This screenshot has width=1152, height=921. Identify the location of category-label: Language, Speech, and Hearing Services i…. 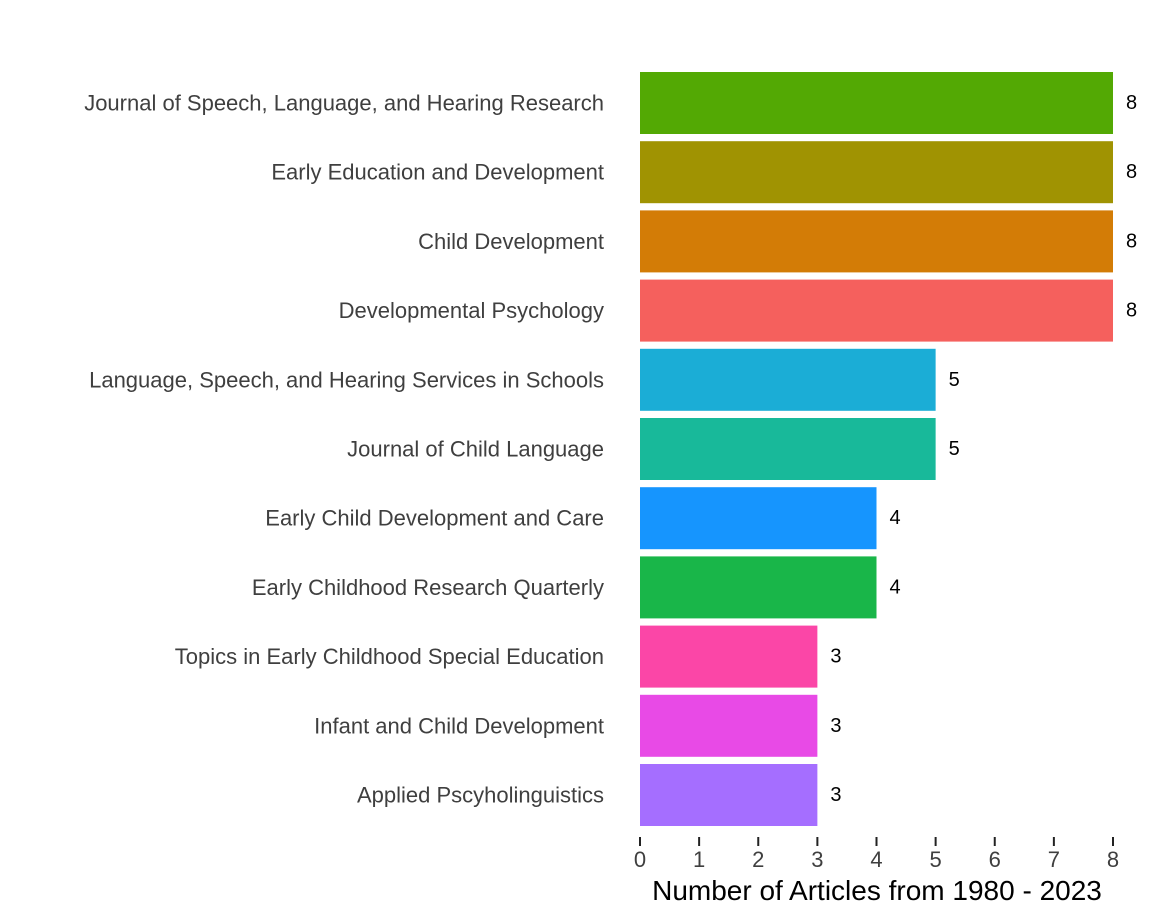
(346, 379).